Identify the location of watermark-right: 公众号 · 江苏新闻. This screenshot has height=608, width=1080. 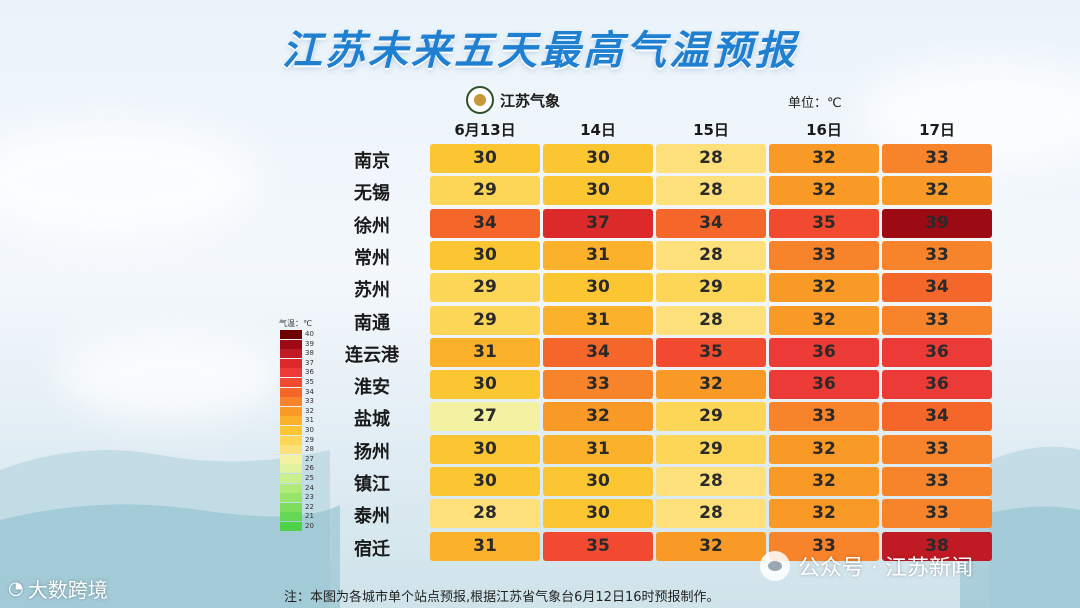
(866, 566).